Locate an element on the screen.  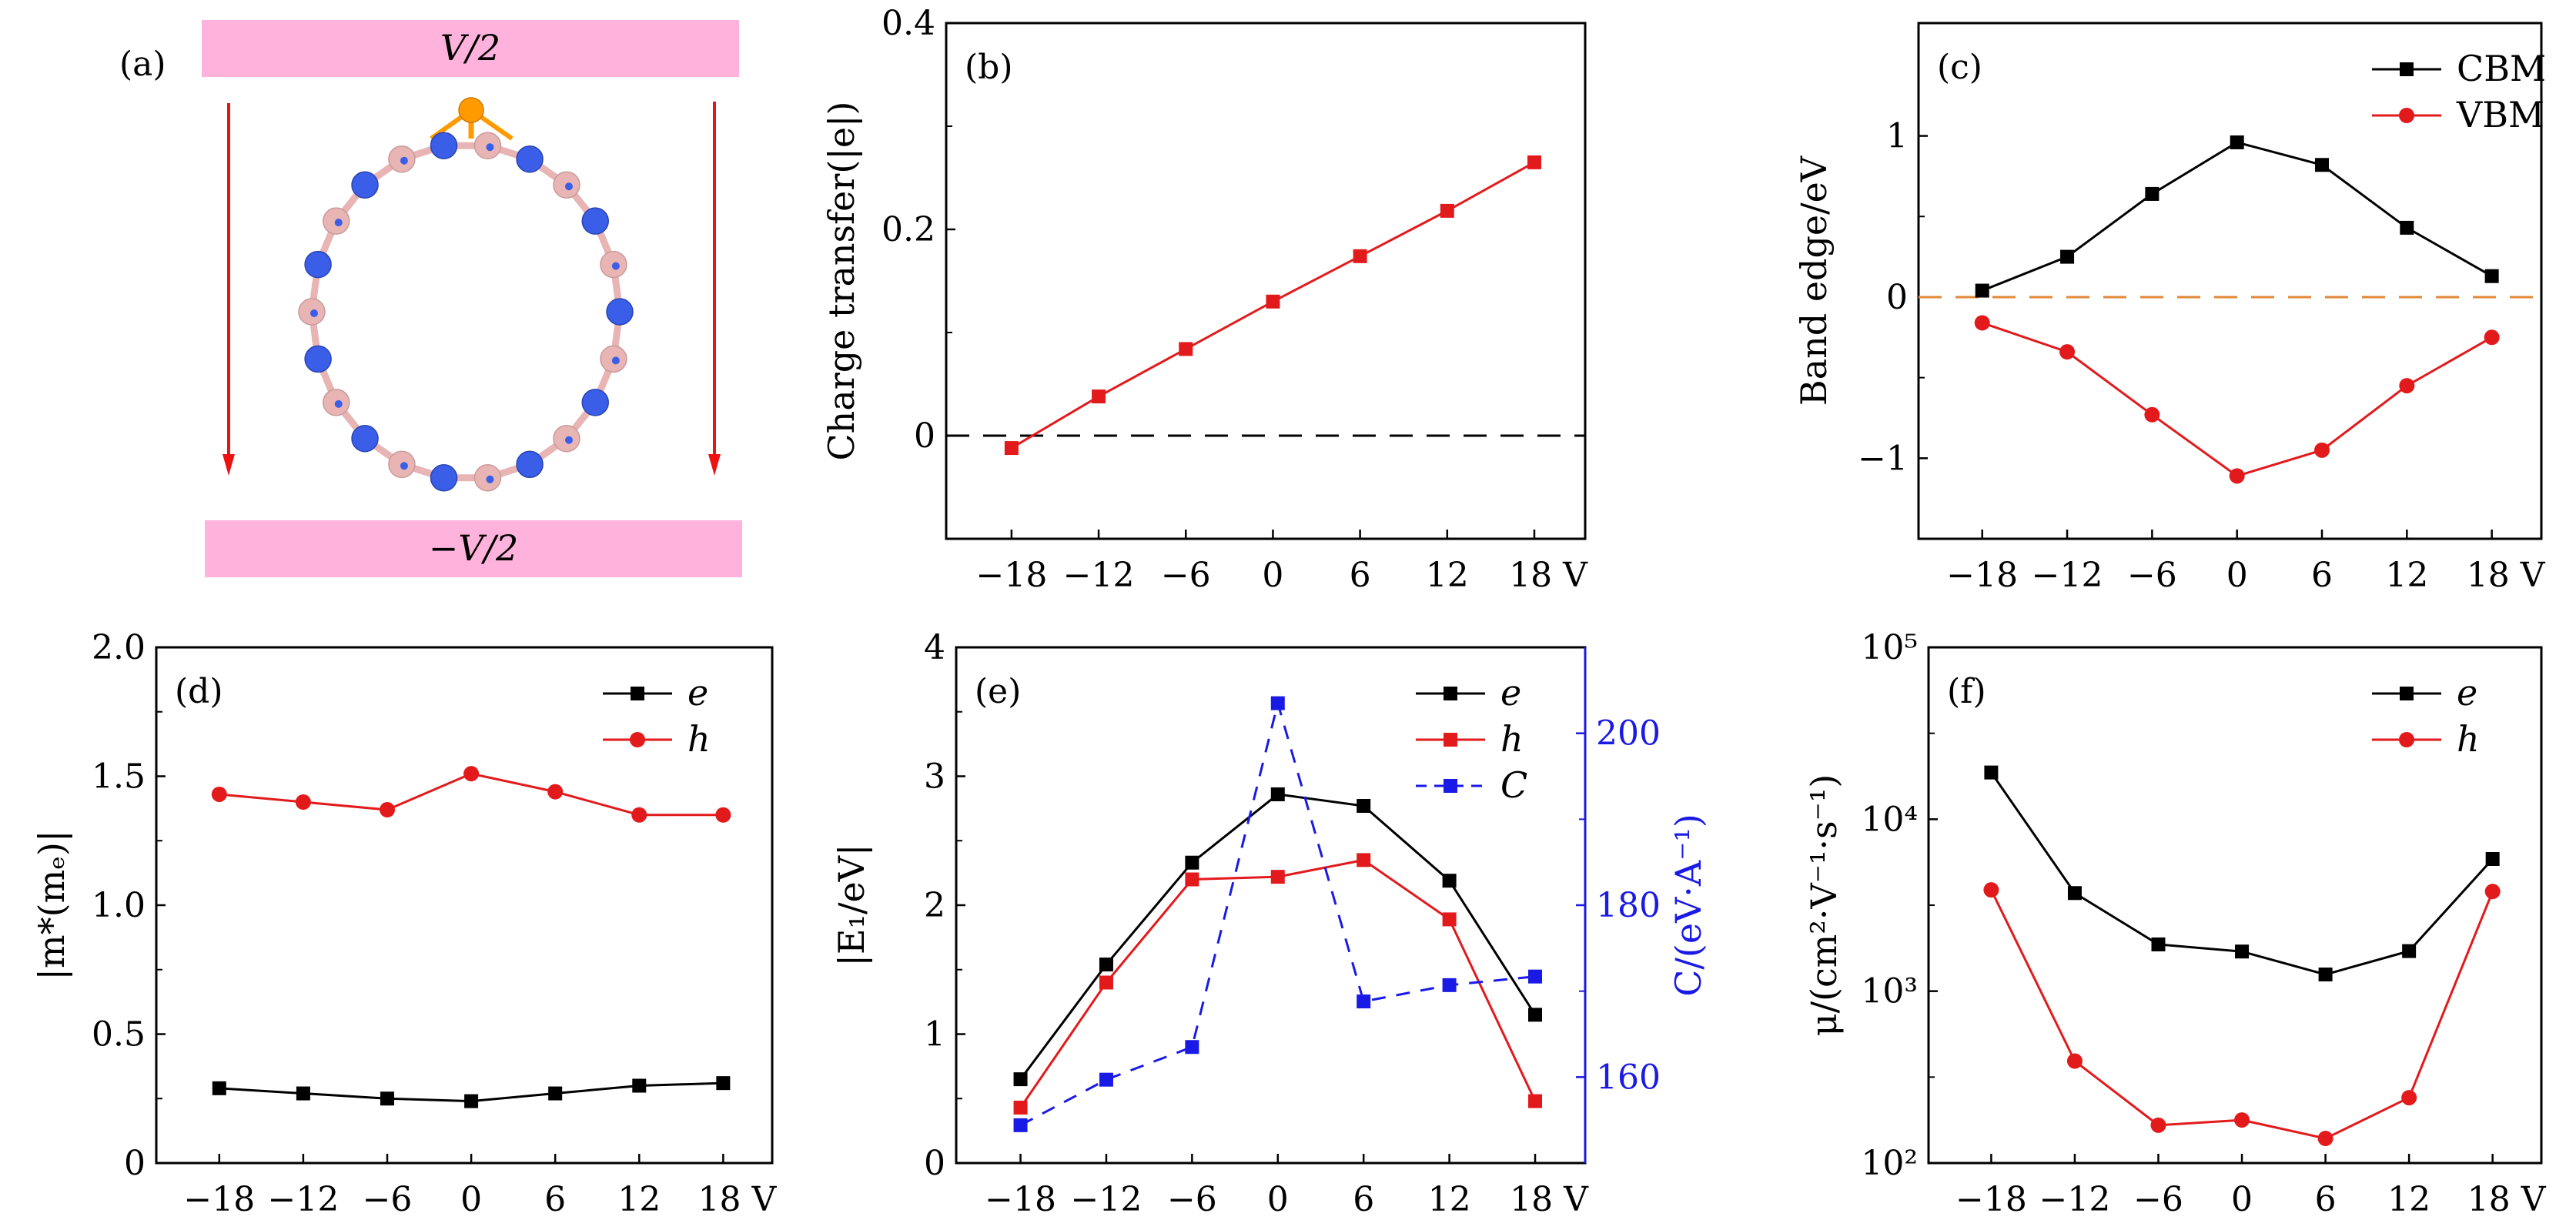
y-tick-label: 10⁵ is located at coordinates (1889, 647).